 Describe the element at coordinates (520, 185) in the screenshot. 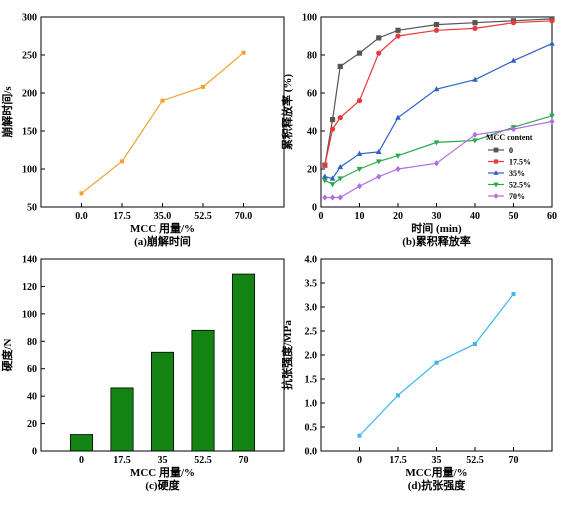

I see `legend-label: 52.5%` at that location.